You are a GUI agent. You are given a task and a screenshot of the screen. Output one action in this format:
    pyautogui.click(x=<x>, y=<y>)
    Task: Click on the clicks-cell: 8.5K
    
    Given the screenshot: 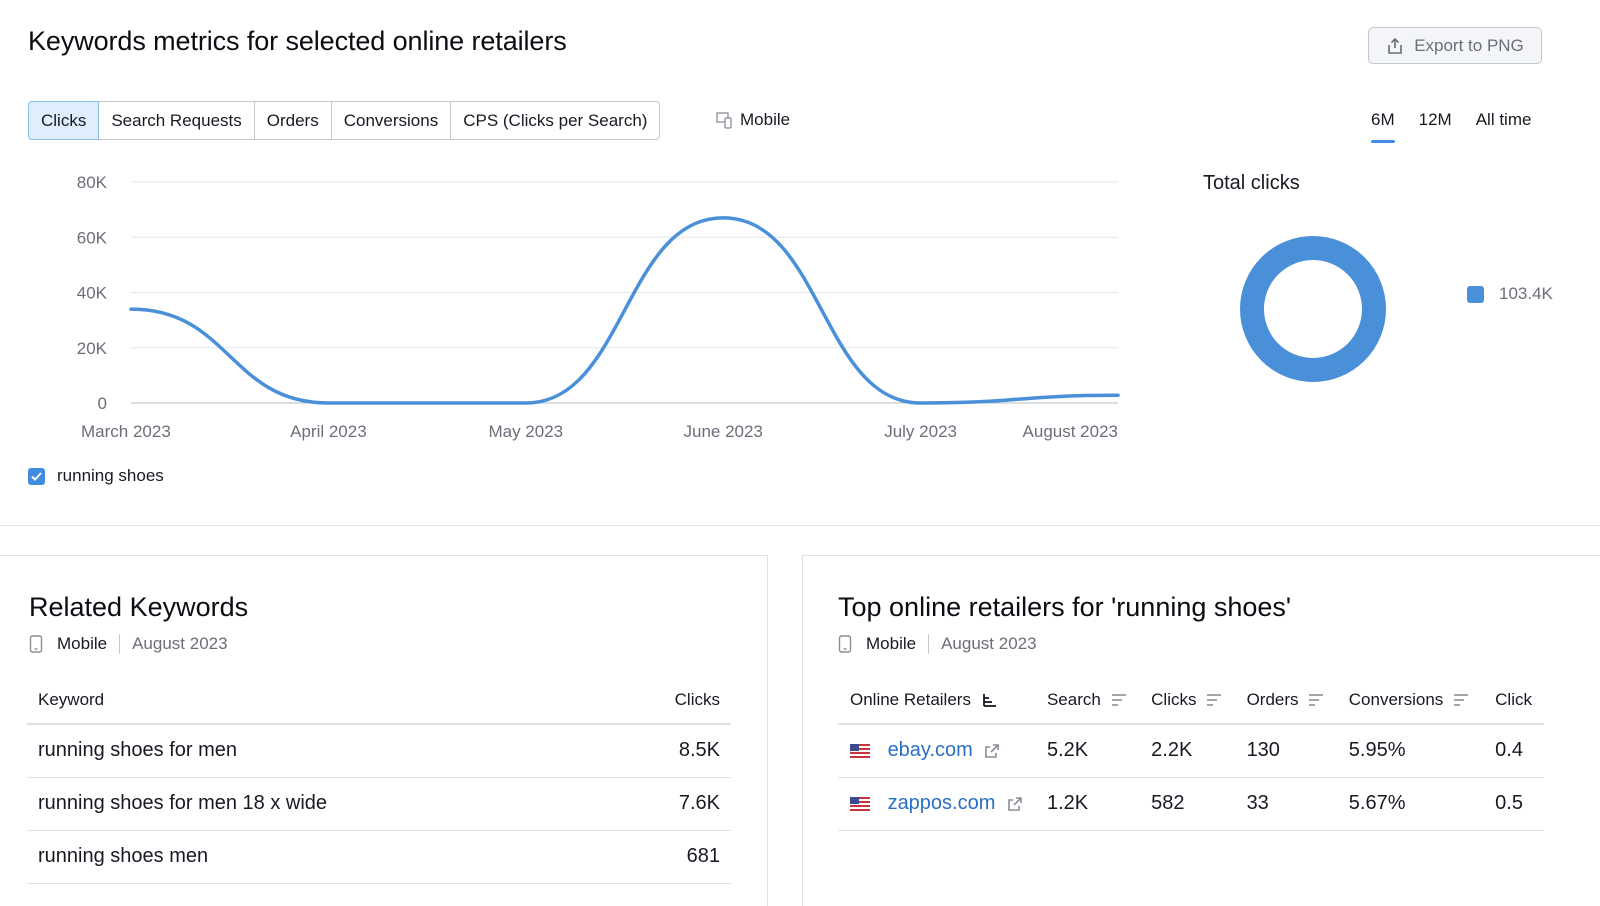 What is the action you would take?
    pyautogui.click(x=668, y=751)
    